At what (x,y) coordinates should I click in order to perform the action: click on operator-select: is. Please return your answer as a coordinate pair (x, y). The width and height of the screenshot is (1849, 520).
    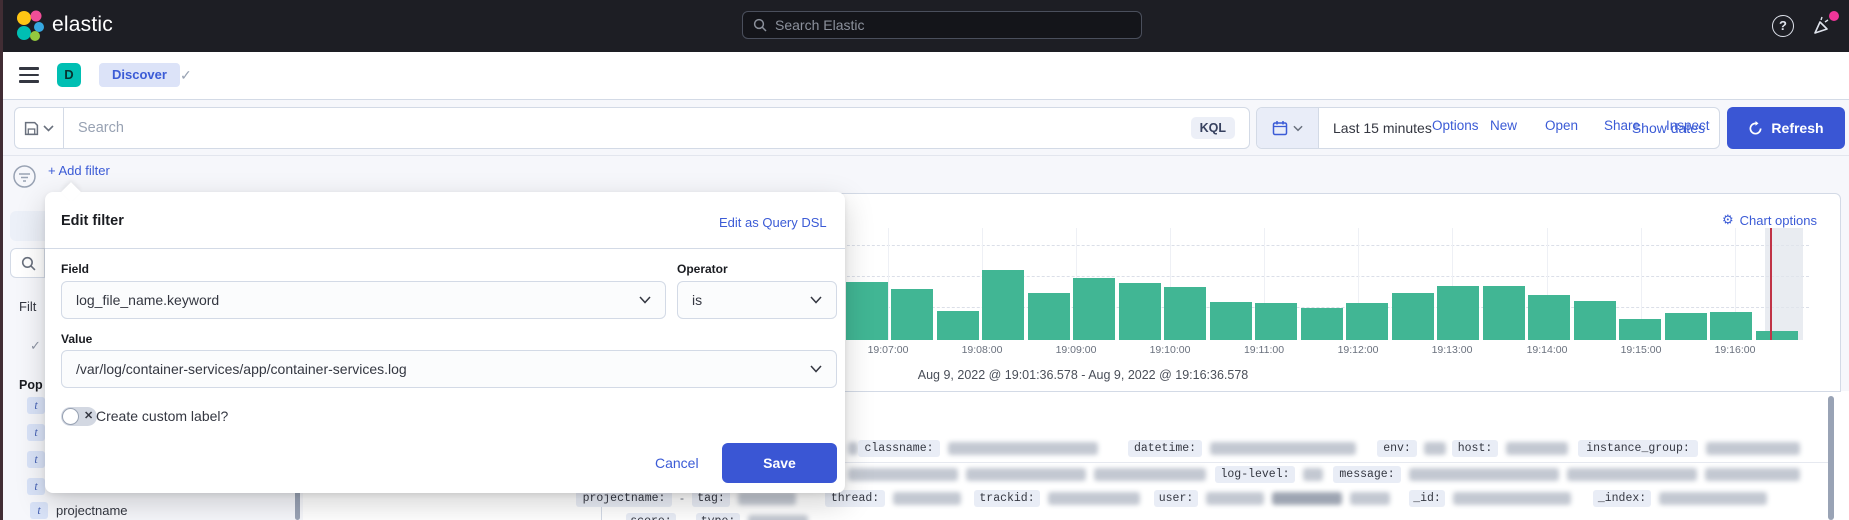
    Looking at the image, I should click on (757, 300).